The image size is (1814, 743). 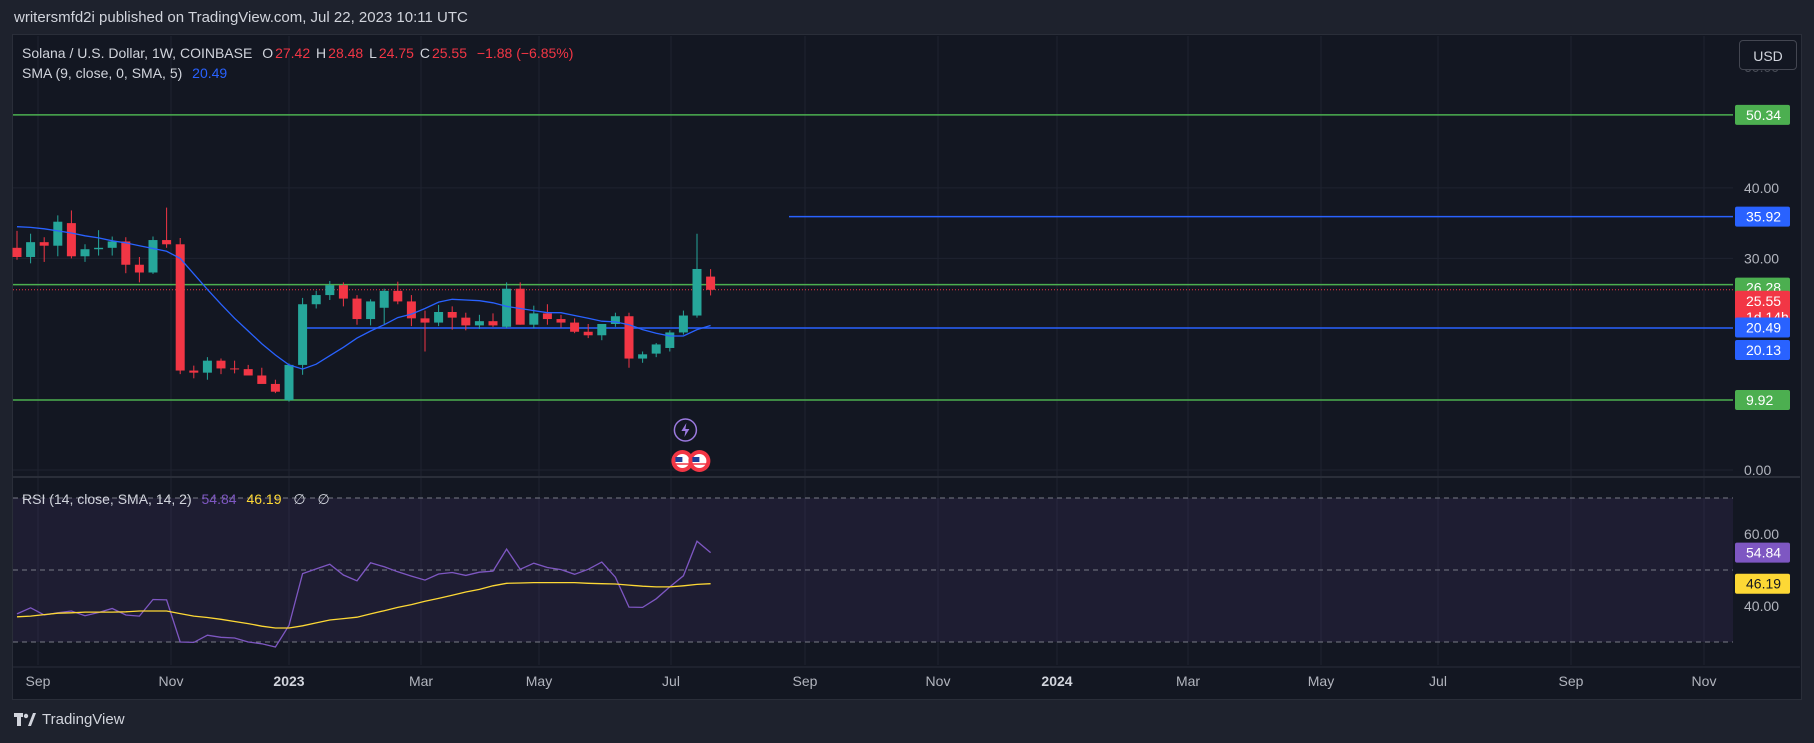 I want to click on price-label-value: 50.34, so click(x=1763, y=115).